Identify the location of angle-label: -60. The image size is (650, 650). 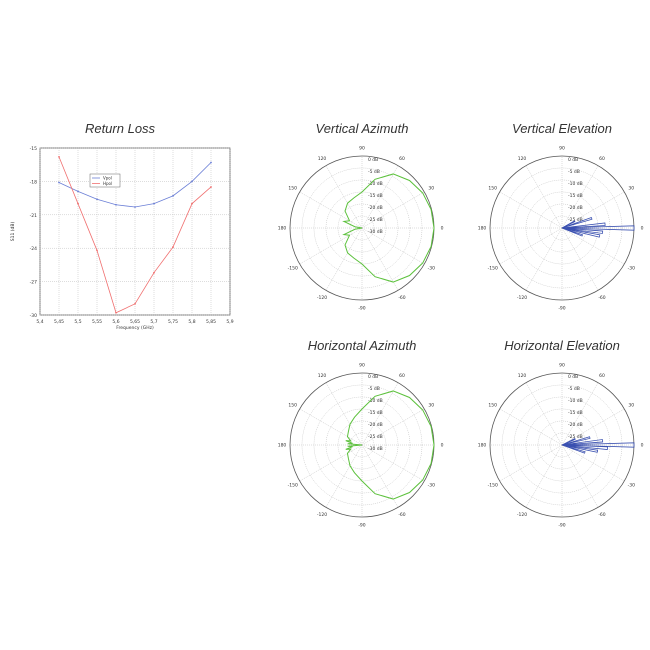
(401, 298).